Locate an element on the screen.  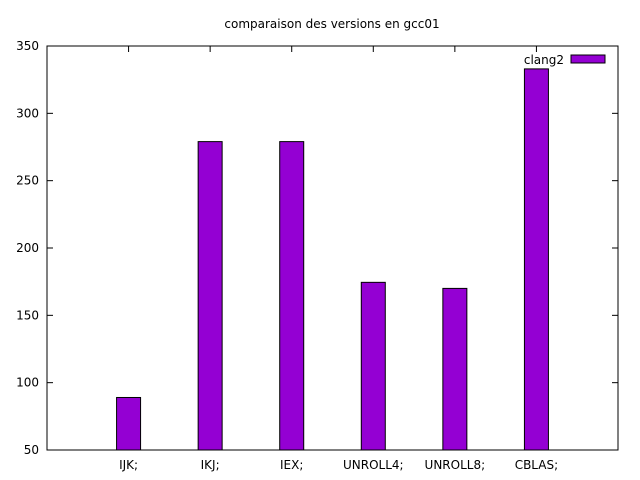
y-tick-label: 50 is located at coordinates (31, 450).